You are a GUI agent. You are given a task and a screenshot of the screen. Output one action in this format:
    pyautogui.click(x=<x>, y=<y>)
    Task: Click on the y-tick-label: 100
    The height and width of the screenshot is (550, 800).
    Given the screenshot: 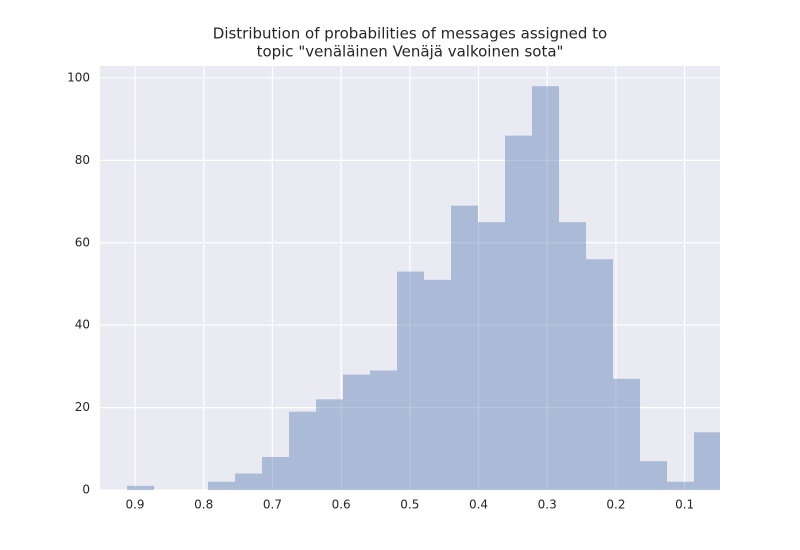 What is the action you would take?
    pyautogui.click(x=78, y=77)
    